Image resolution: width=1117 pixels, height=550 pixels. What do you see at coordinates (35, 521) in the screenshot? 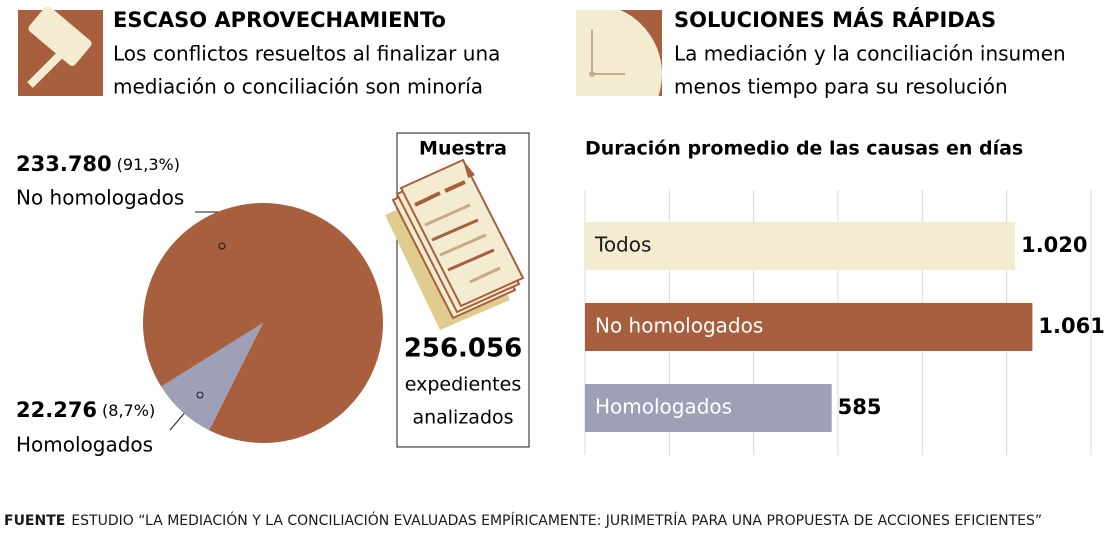
I see `source-label: FUENTE` at bounding box center [35, 521].